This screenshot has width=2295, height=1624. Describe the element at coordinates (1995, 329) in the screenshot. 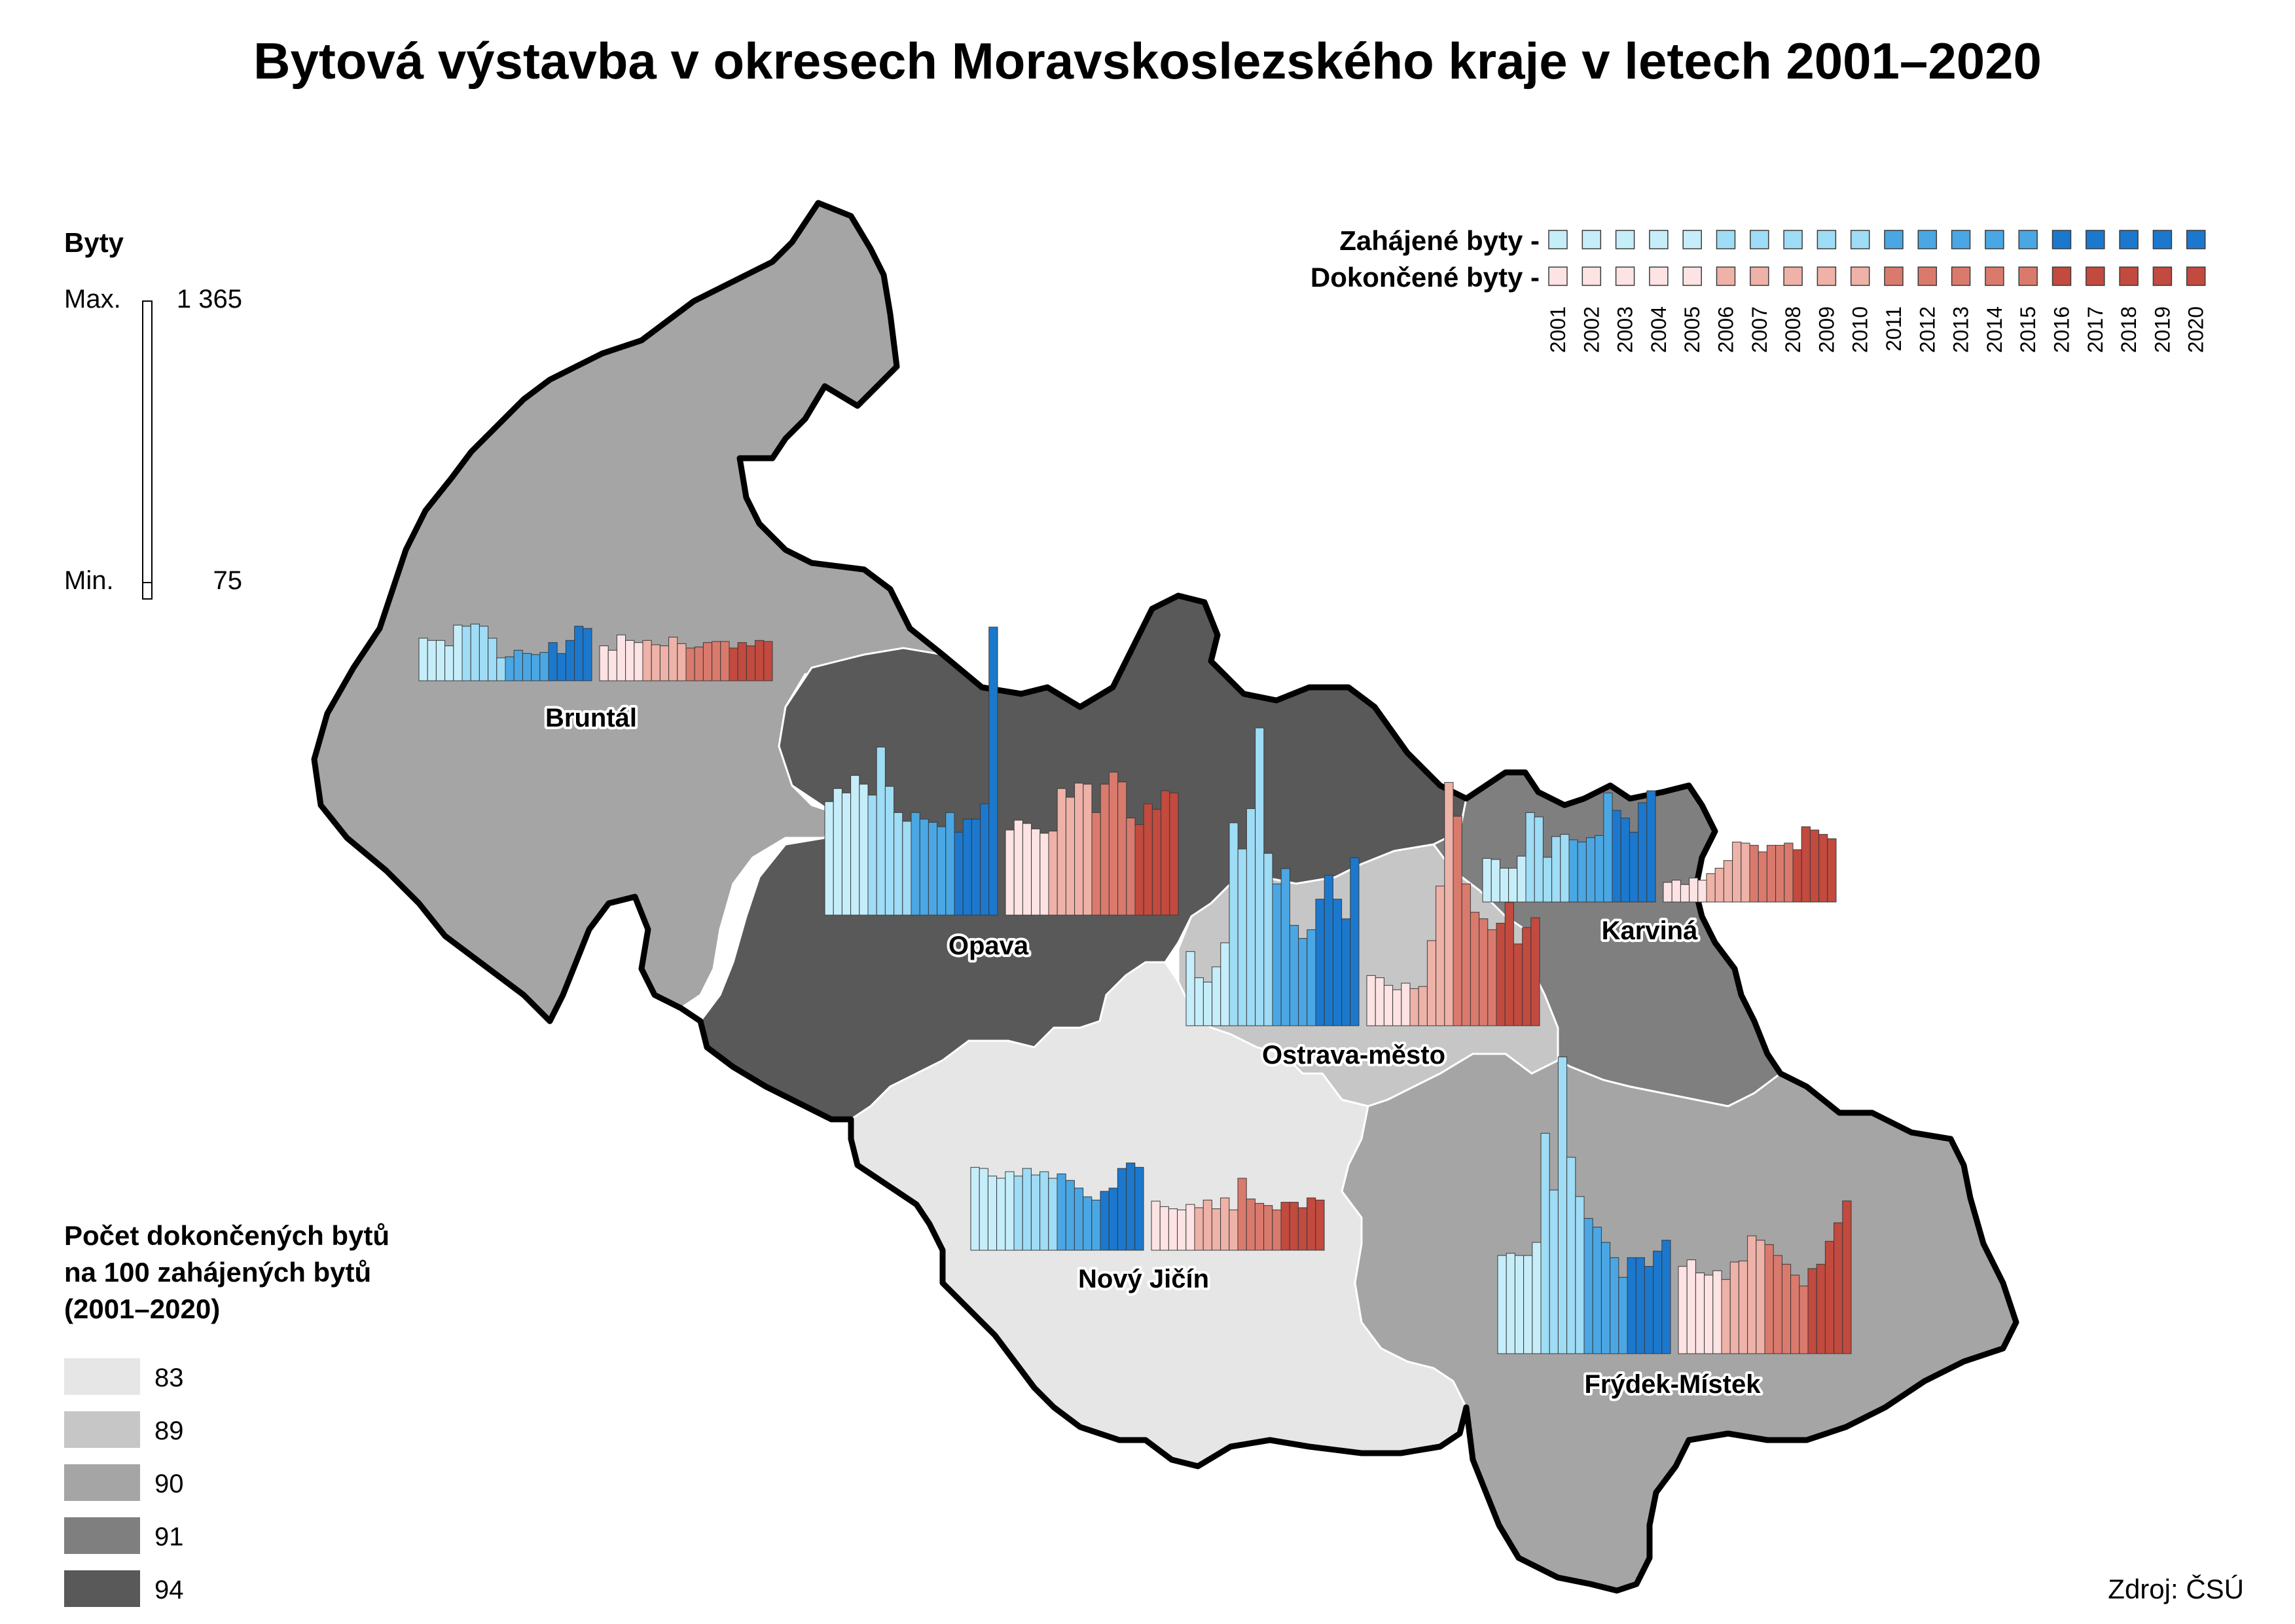

I see `legend-year-label: 2014` at that location.